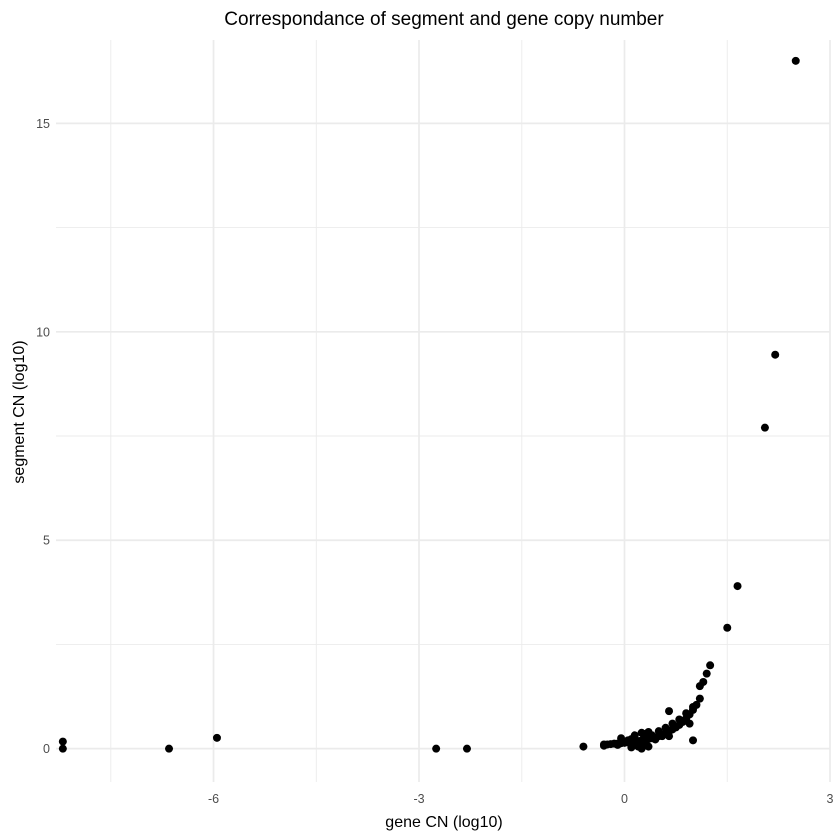 The width and height of the screenshot is (840, 840). I want to click on y-axis-ticks: 0 5 10 15, so click(43, 436).